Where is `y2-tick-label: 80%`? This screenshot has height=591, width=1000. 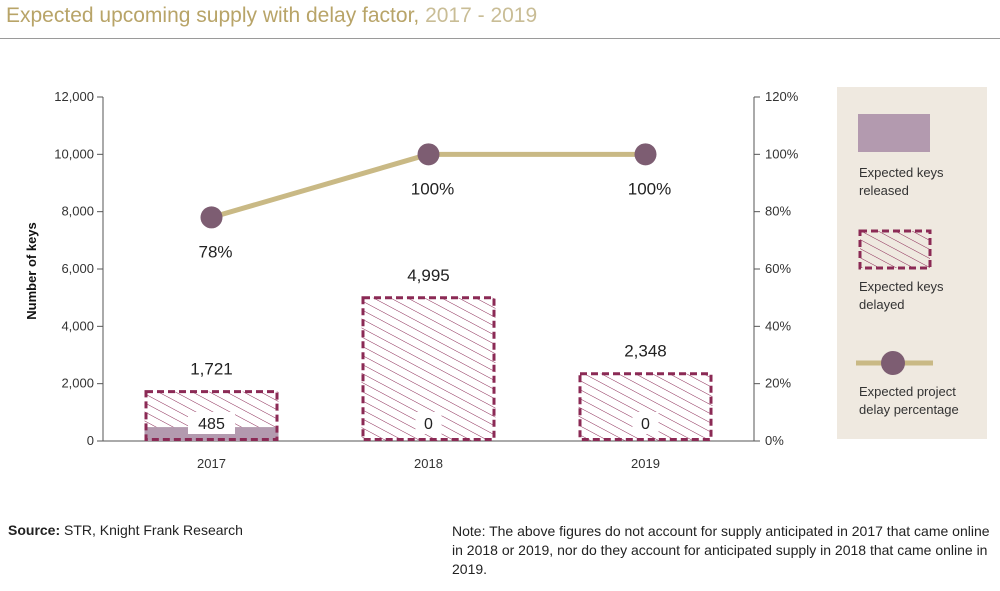 y2-tick-label: 80% is located at coordinates (778, 211).